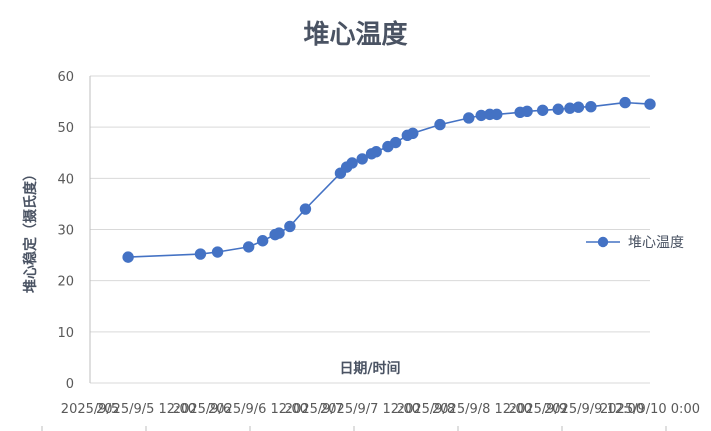 Image resolution: width=711 pixels, height=431 pixels. What do you see at coordinates (31, 230) in the screenshot?
I see `y-axis-label: 堆心稳定（摄氏度）` at bounding box center [31, 230].